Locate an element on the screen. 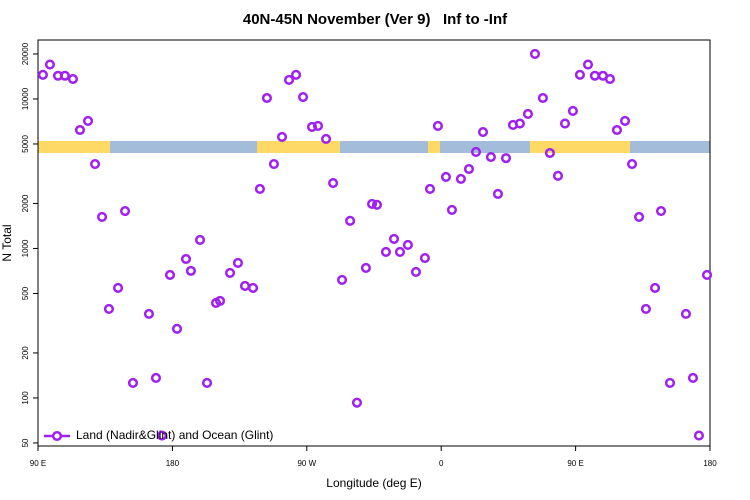  x-tick-label: 90 E is located at coordinates (575, 463).